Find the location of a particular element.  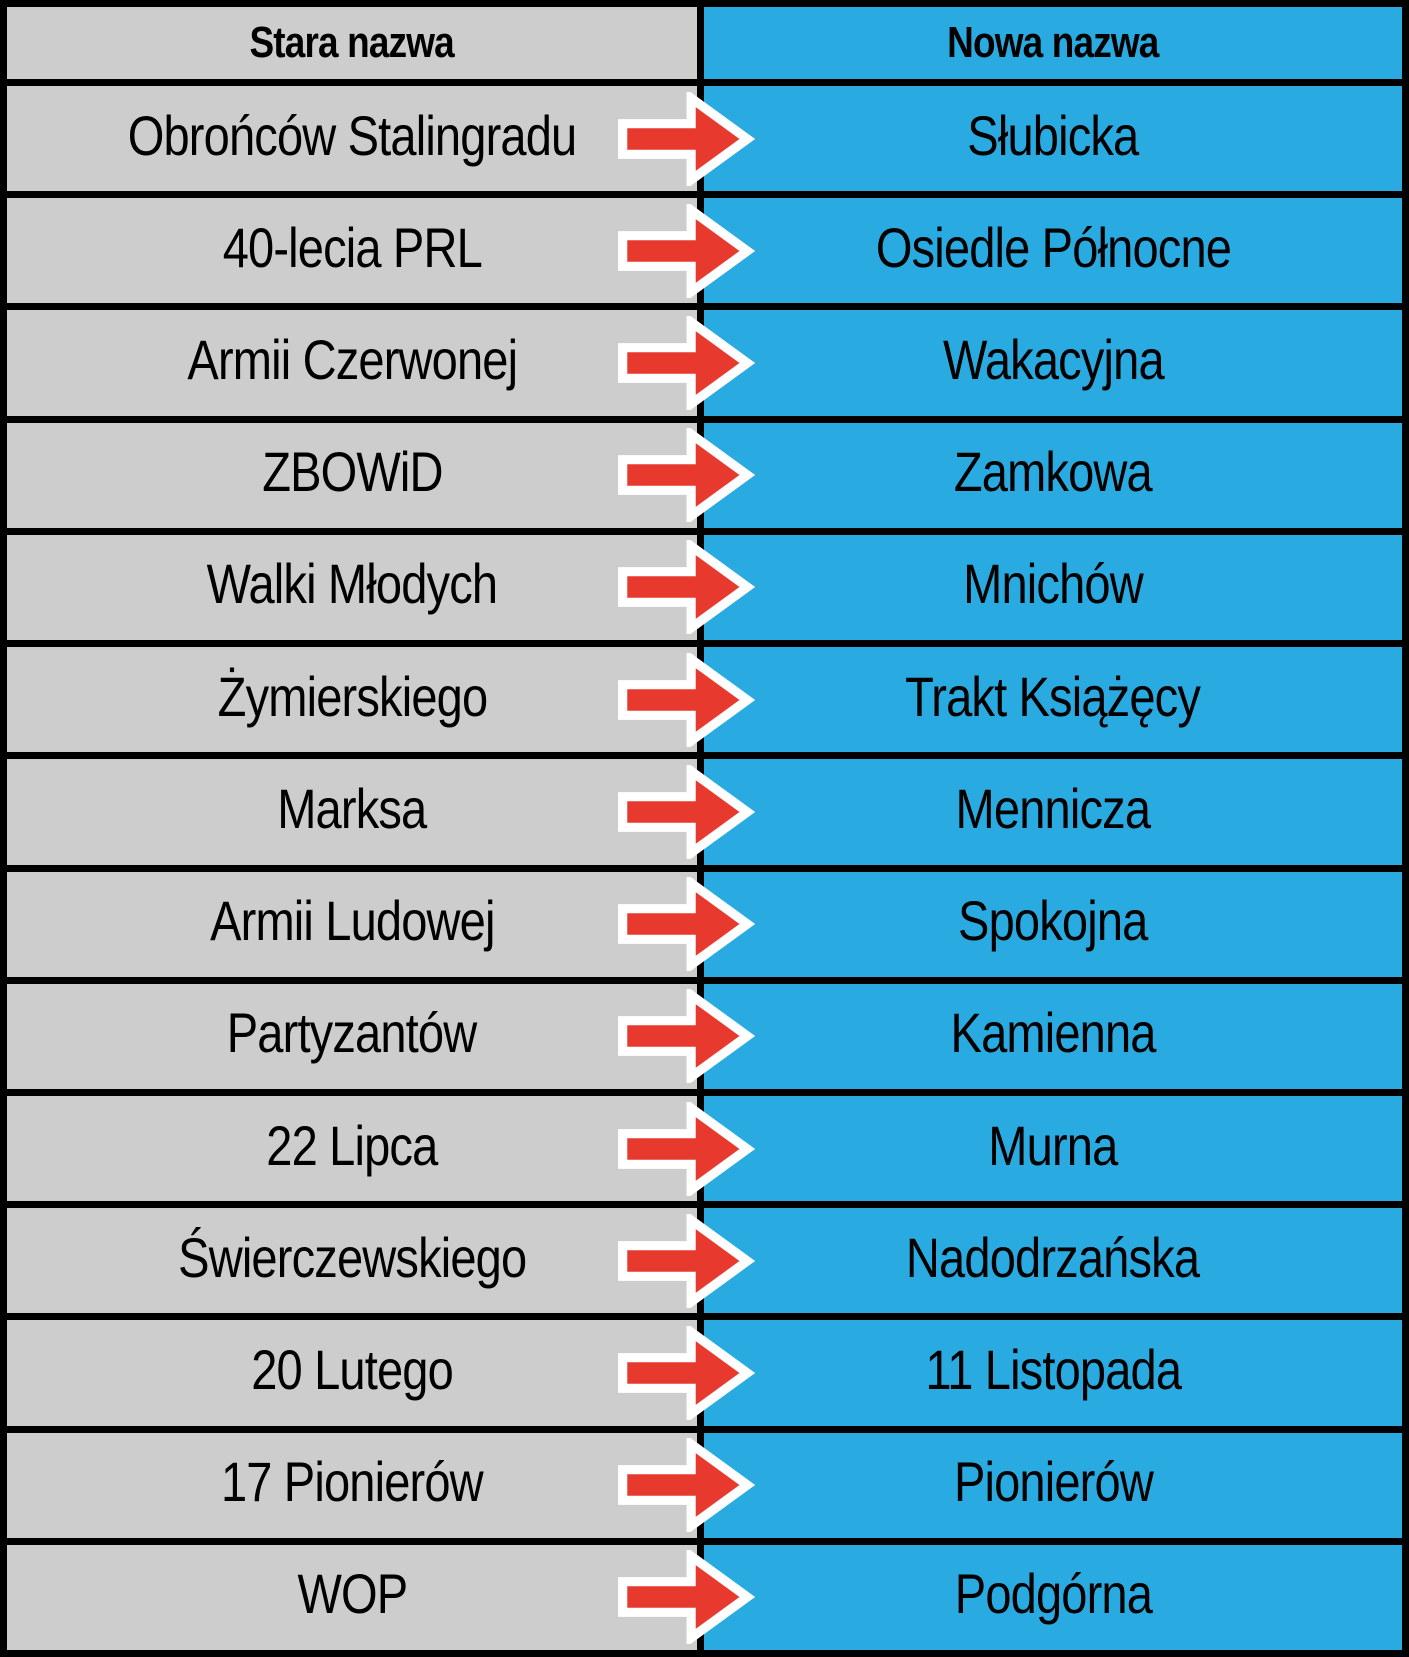

new-name-cell: Zamkowa is located at coordinates (1053, 475).